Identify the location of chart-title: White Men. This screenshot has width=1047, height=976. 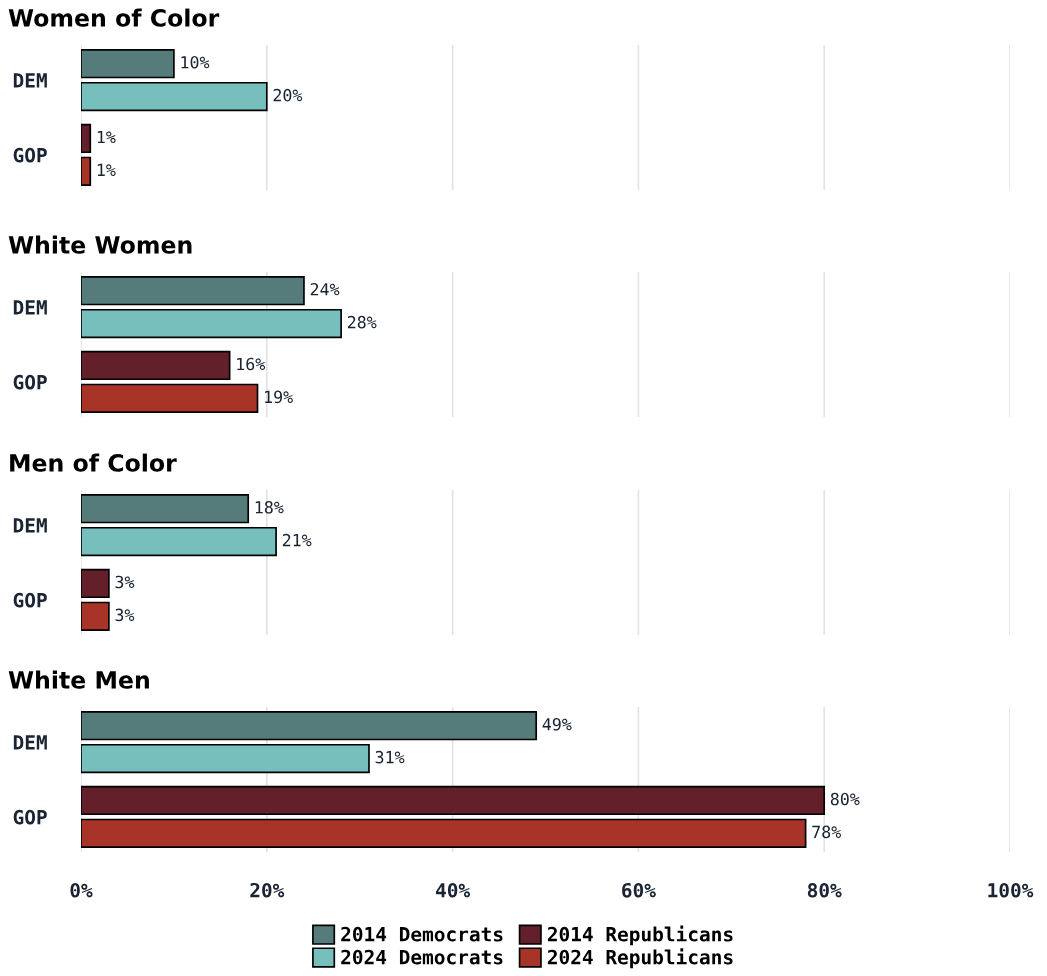
(78, 679).